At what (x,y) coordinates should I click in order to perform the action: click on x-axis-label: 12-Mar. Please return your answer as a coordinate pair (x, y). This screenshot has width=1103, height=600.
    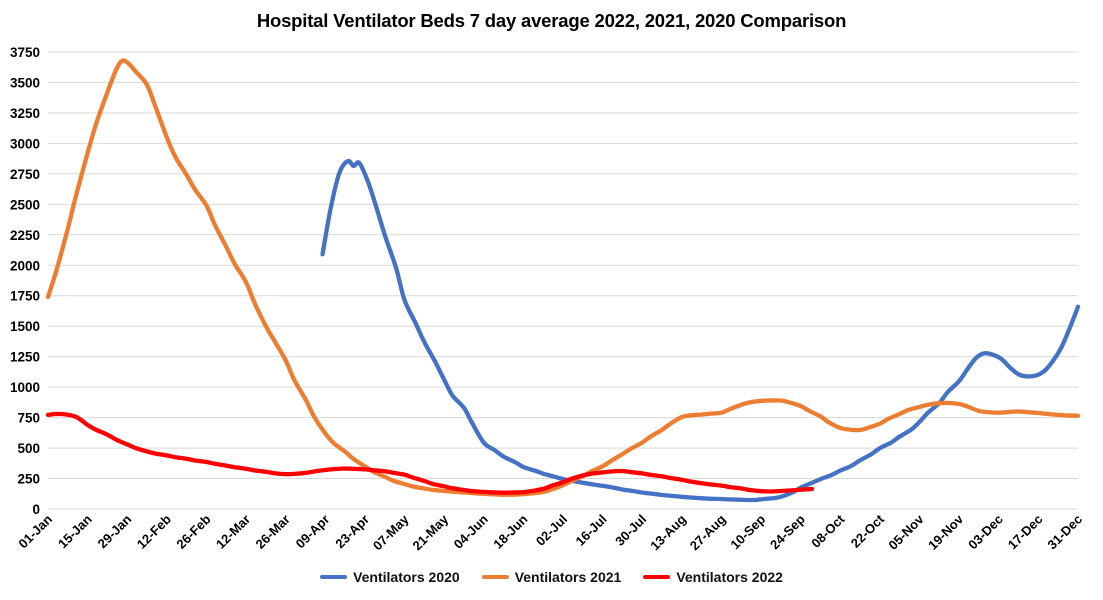
    Looking at the image, I should click on (233, 532).